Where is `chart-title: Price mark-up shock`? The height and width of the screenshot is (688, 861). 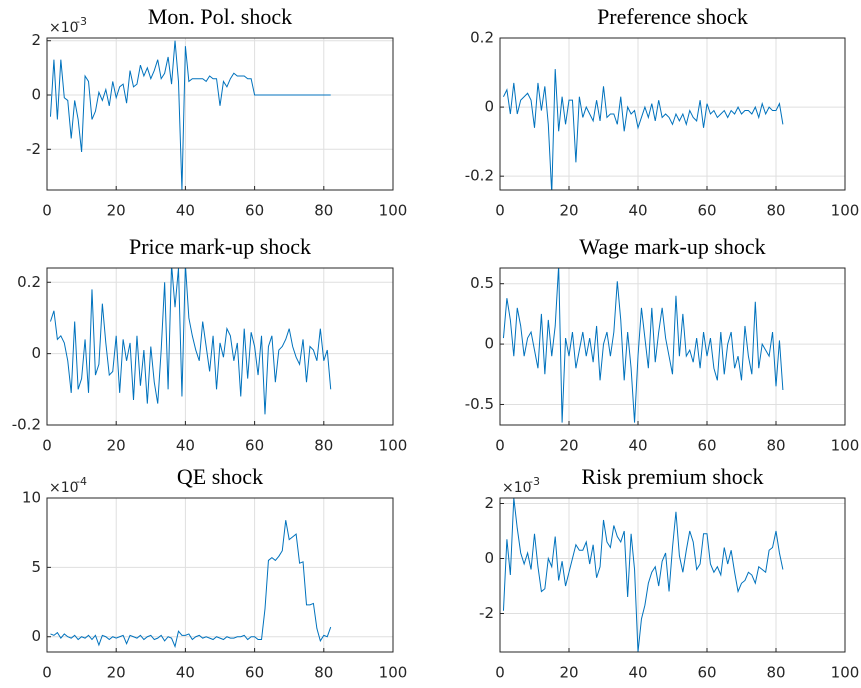 chart-title: Price mark-up shock is located at coordinates (220, 246).